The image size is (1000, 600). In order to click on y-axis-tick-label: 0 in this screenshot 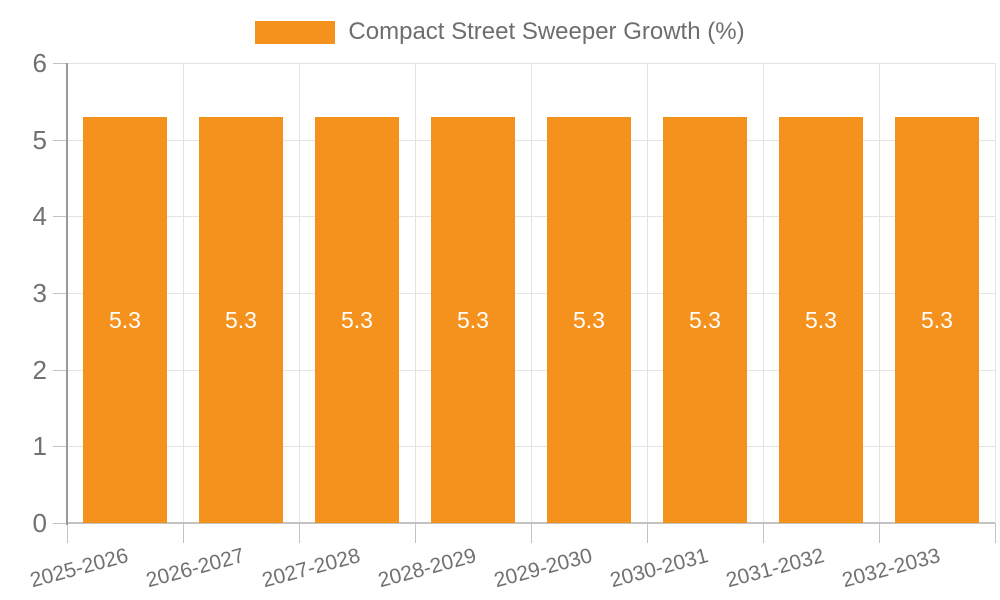, I will do `click(39, 523)`.